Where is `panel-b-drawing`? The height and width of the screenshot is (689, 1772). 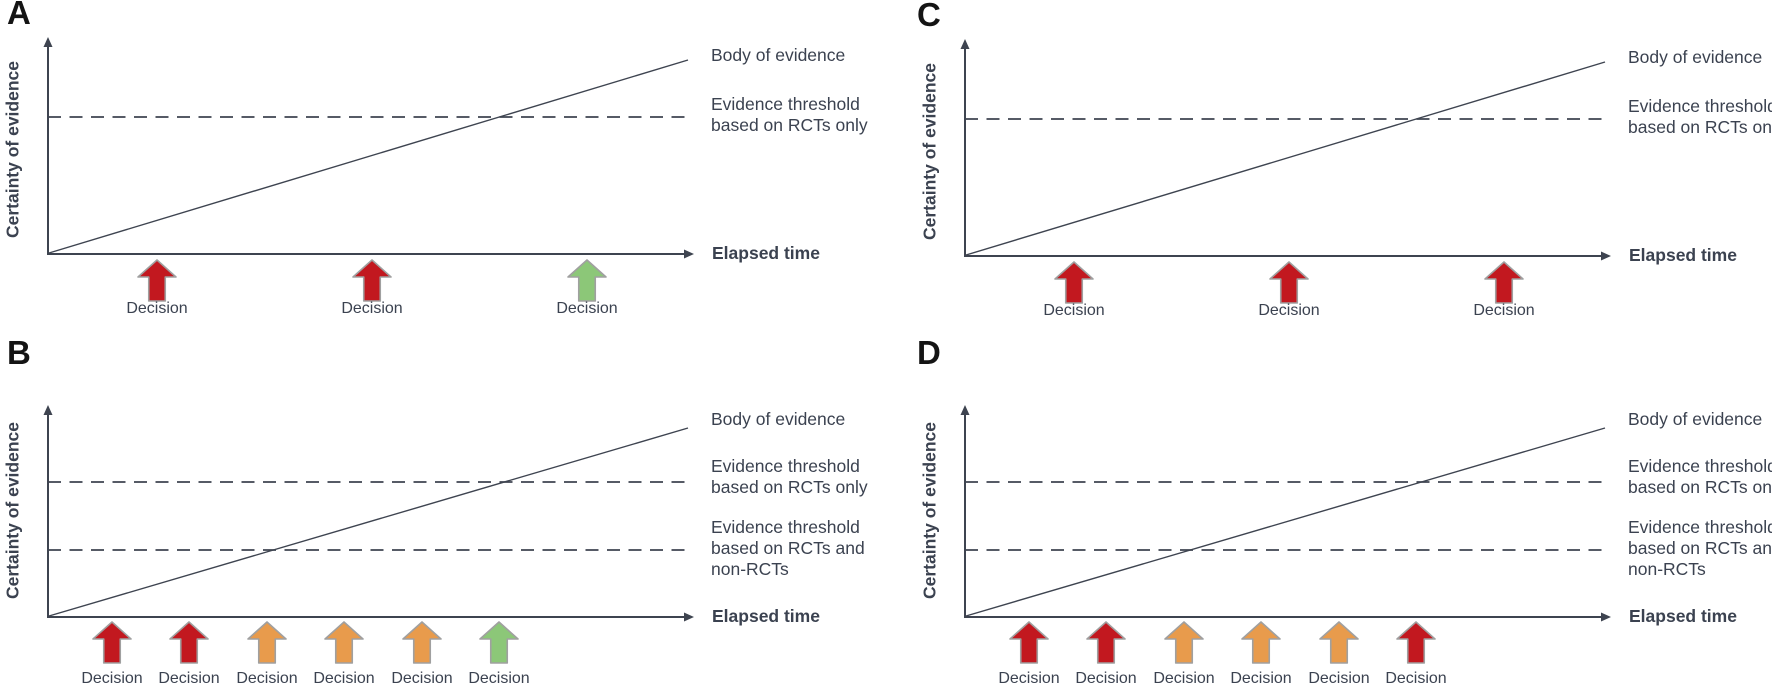 panel-b-drawing is located at coordinates (368, 534).